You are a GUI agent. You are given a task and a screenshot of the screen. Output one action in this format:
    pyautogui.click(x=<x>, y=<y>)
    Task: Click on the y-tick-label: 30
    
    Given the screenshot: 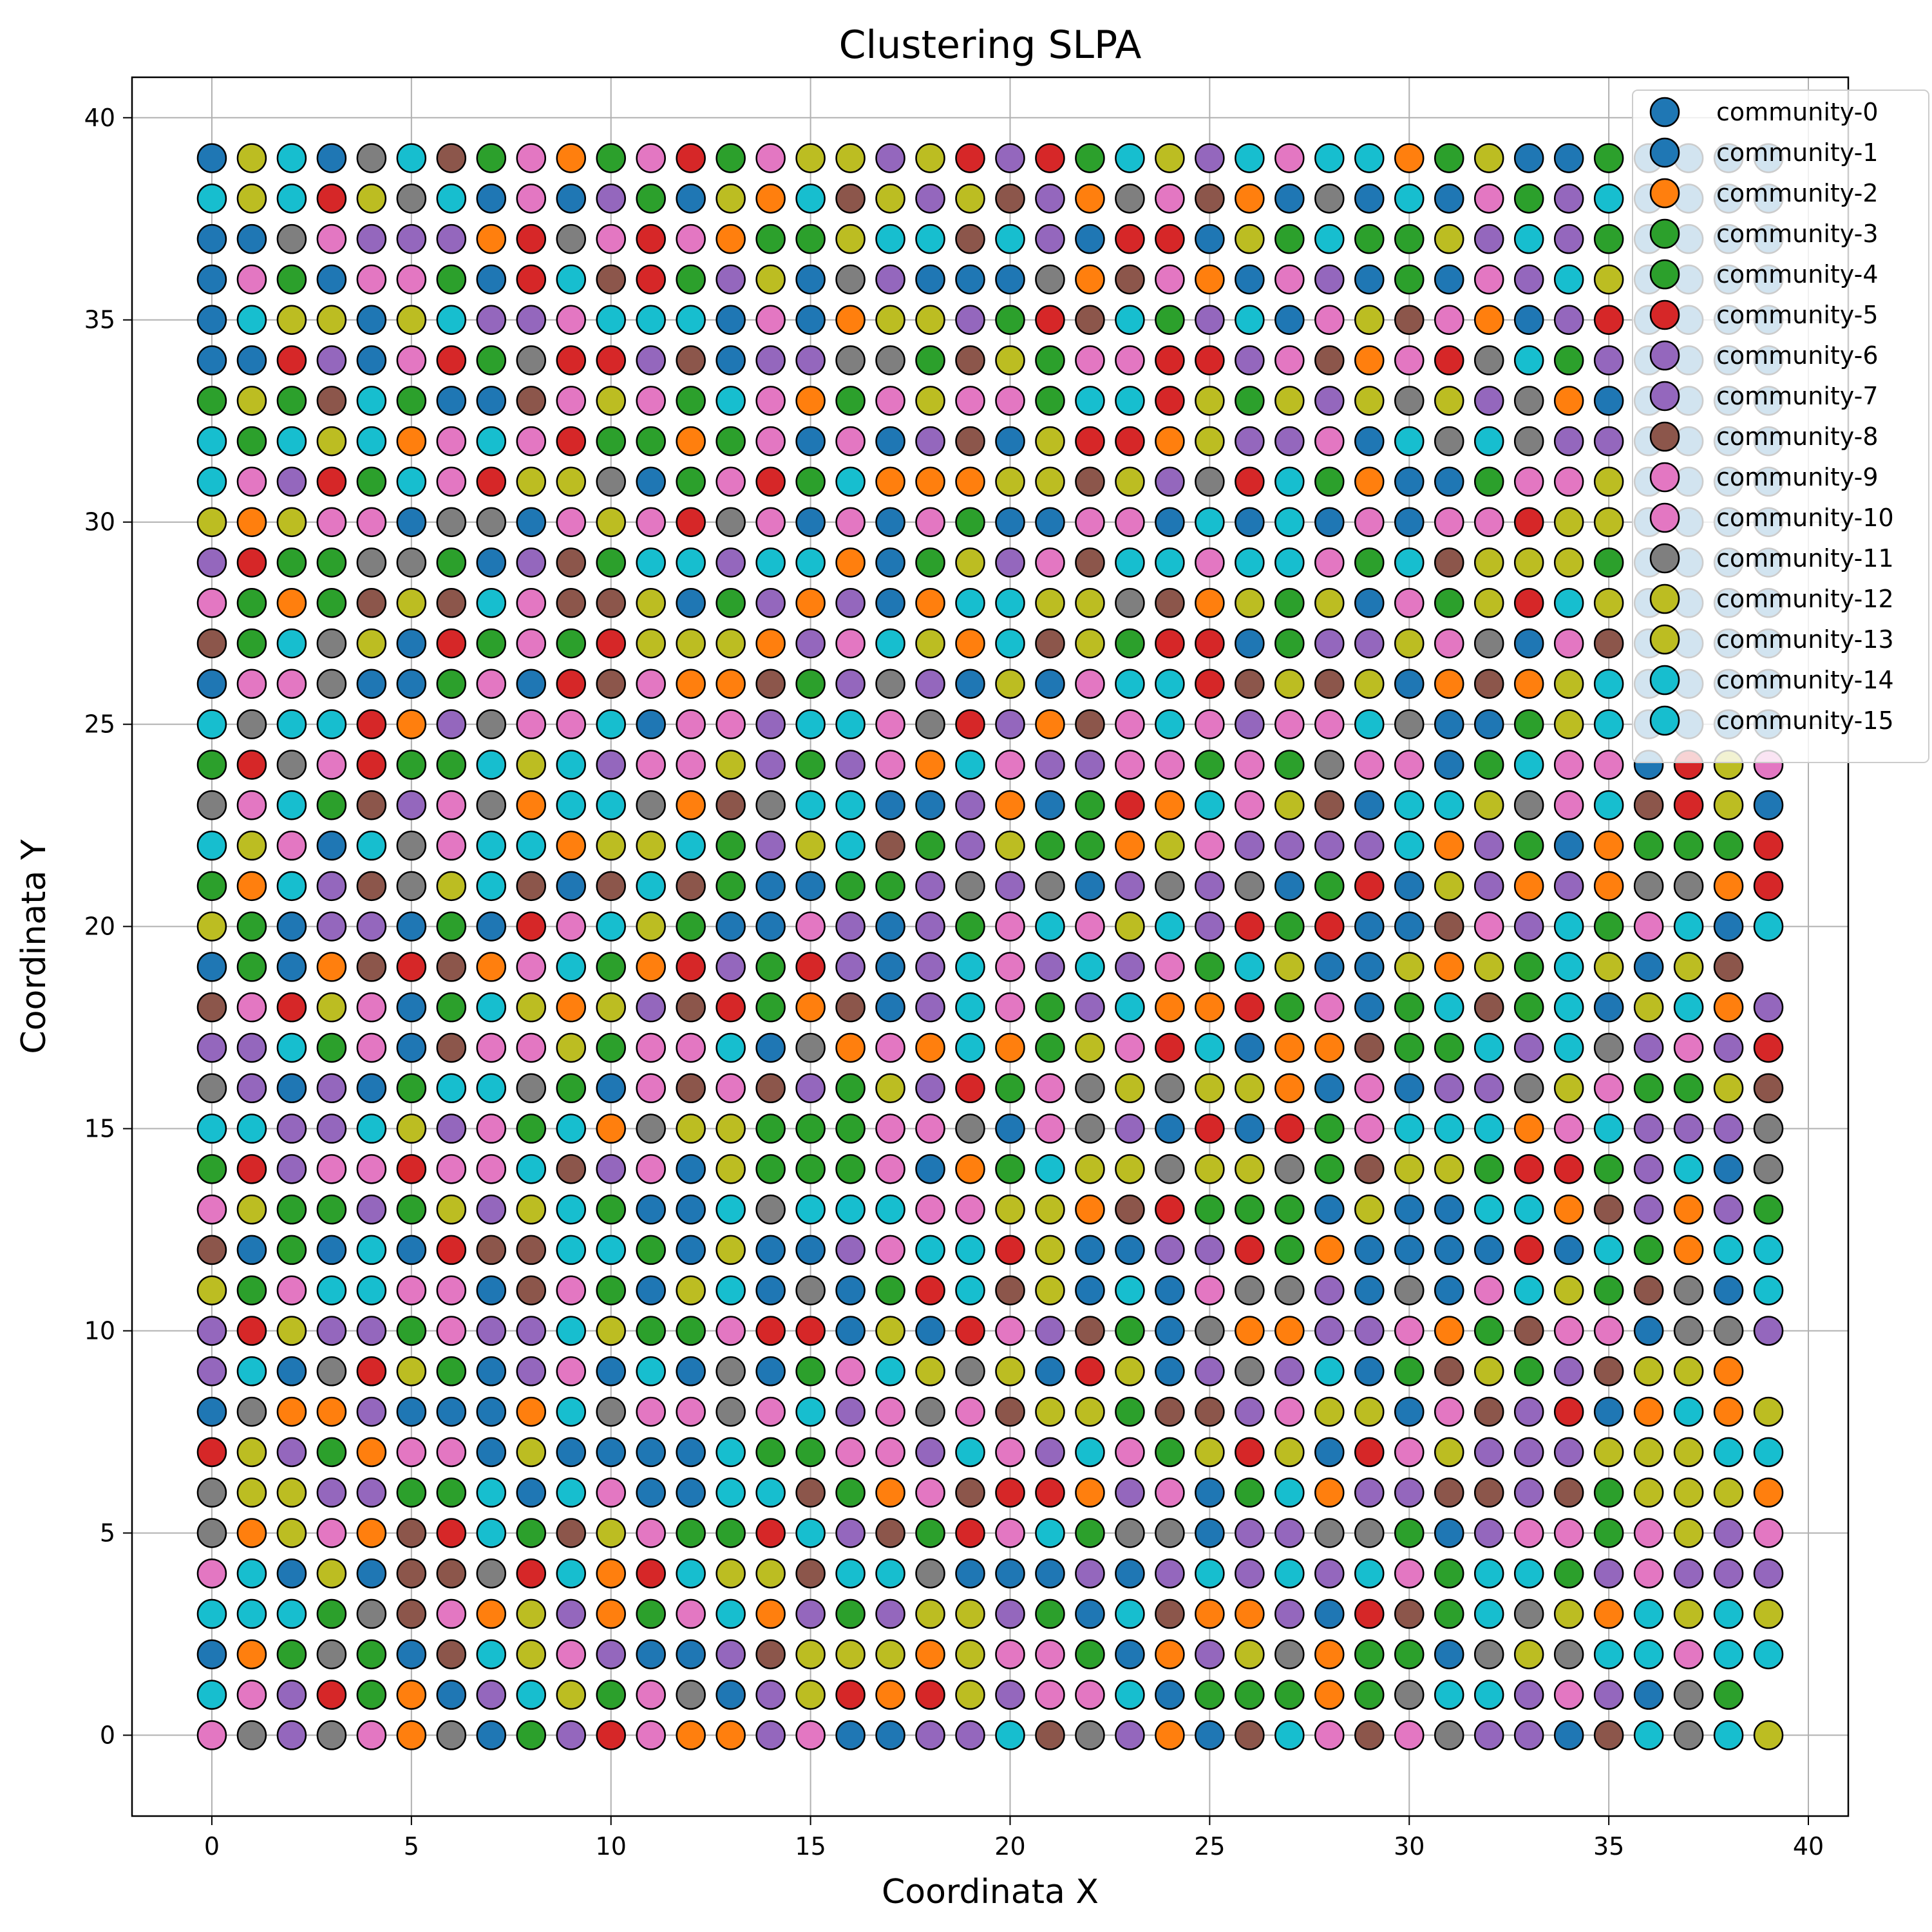 What is the action you would take?
    pyautogui.click(x=100, y=522)
    